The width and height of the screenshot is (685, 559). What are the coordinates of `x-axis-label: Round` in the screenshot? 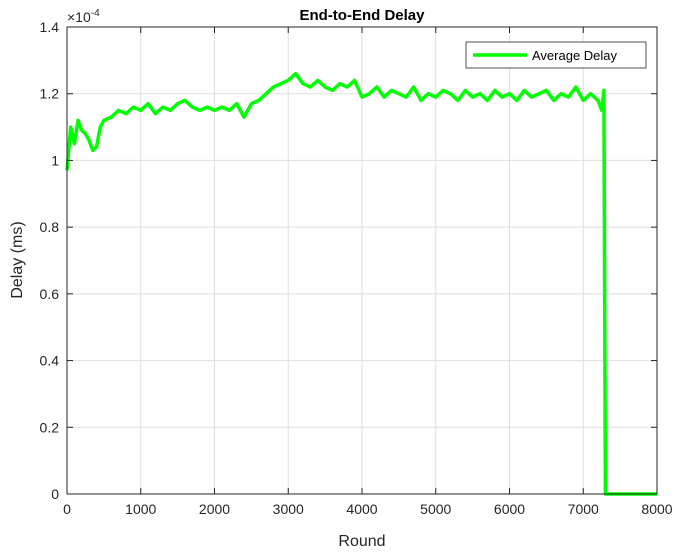 It's located at (361, 541).